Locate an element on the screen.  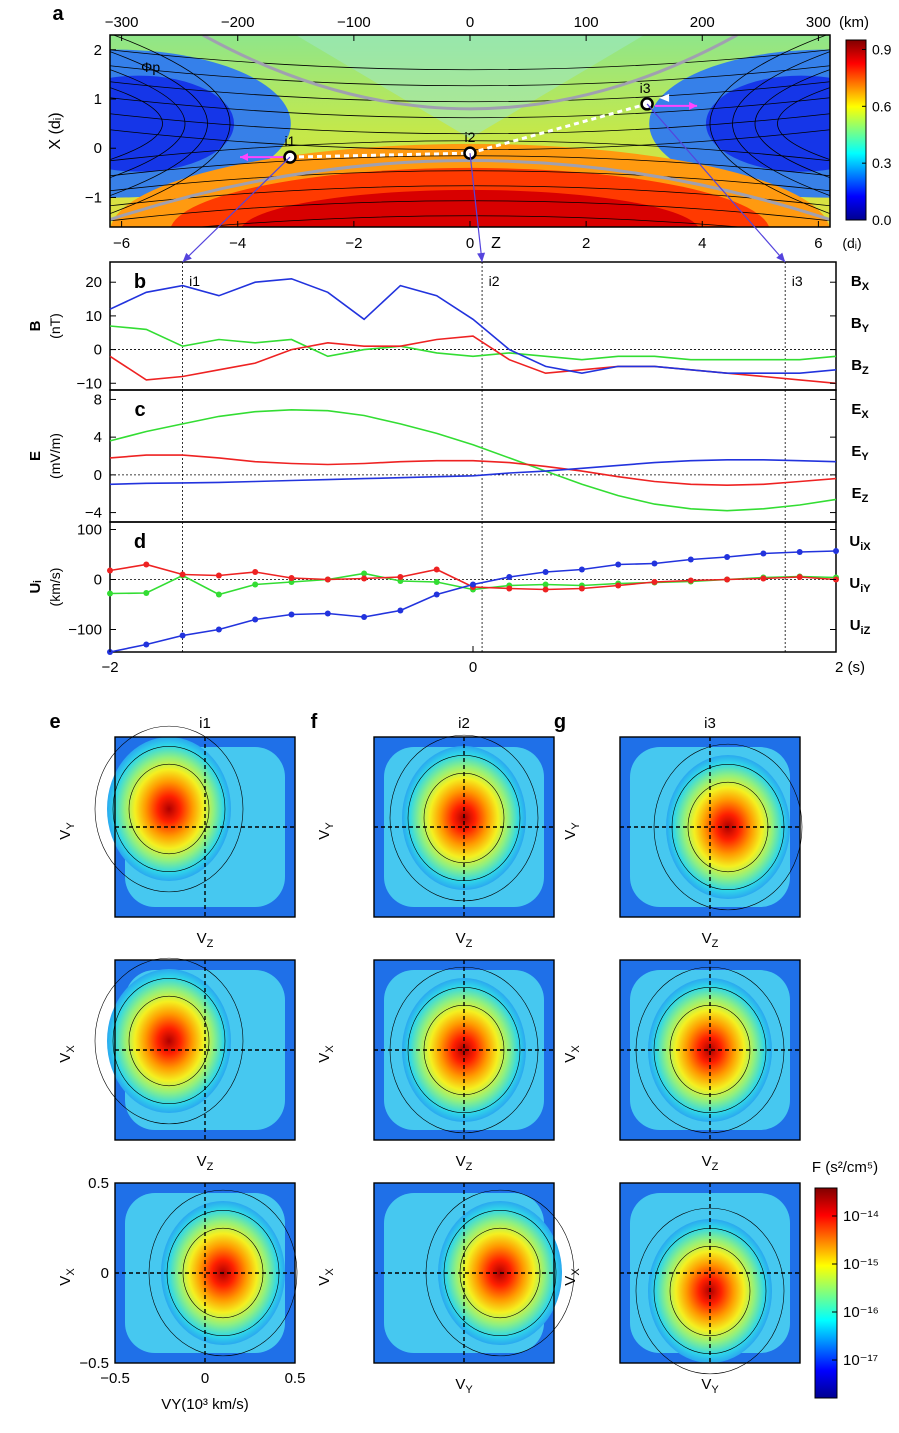
x-tick-label: −6 is located at coordinates (121, 243).